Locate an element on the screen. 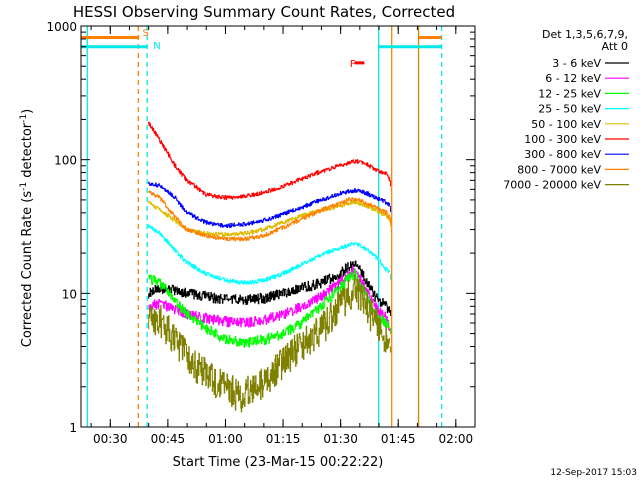  annotation-n: N is located at coordinates (156, 46).